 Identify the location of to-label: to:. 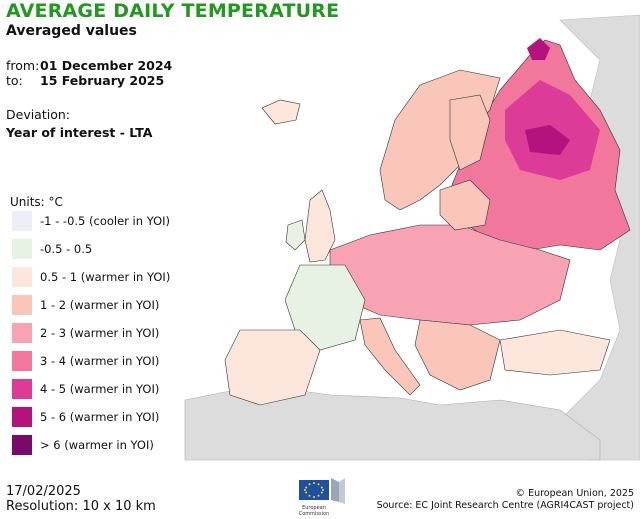
(14, 80).